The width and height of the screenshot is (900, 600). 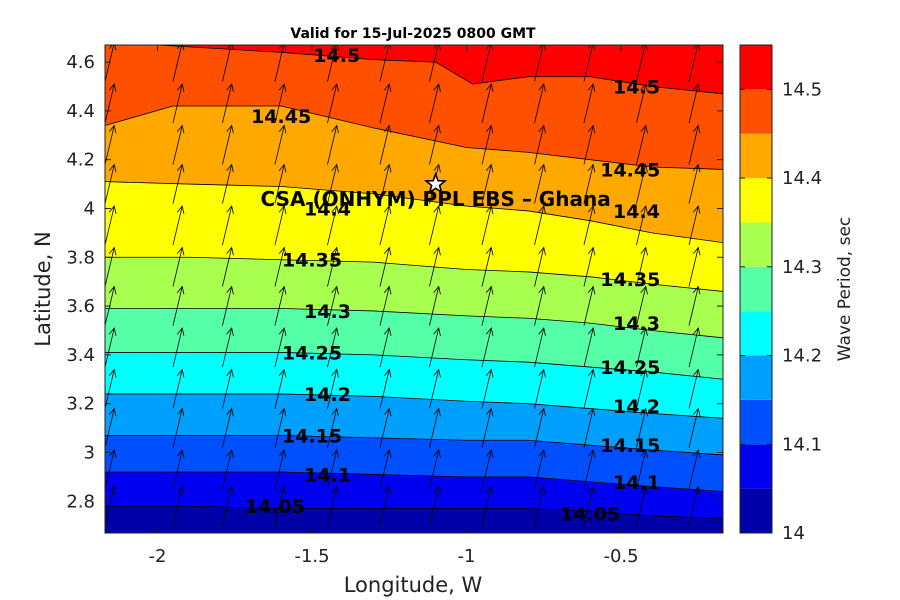 I want to click on y-tick-label: 3.2, so click(x=80, y=404).